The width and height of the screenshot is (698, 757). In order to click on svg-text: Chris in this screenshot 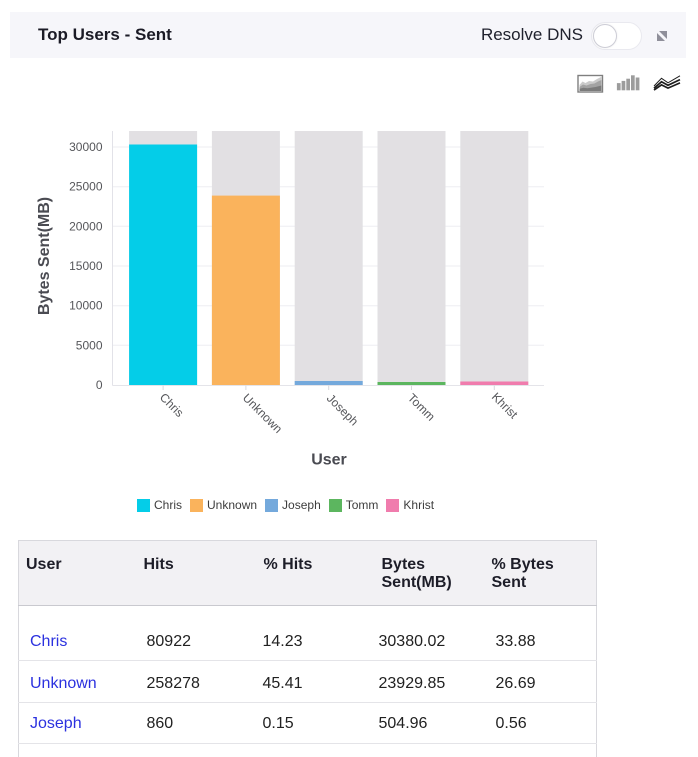, I will do `click(172, 405)`.